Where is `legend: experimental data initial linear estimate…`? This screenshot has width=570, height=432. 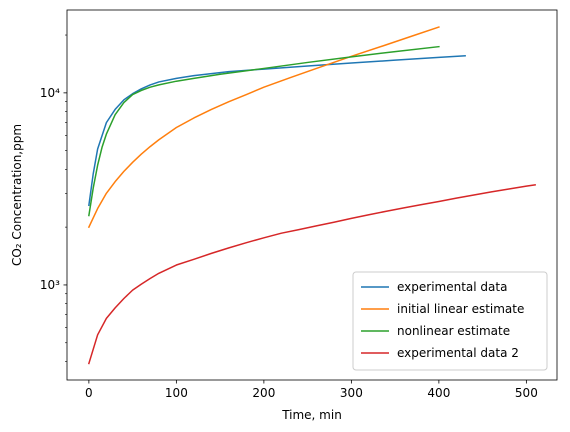
legend: experimental data initial linear estimate… is located at coordinates (450, 321).